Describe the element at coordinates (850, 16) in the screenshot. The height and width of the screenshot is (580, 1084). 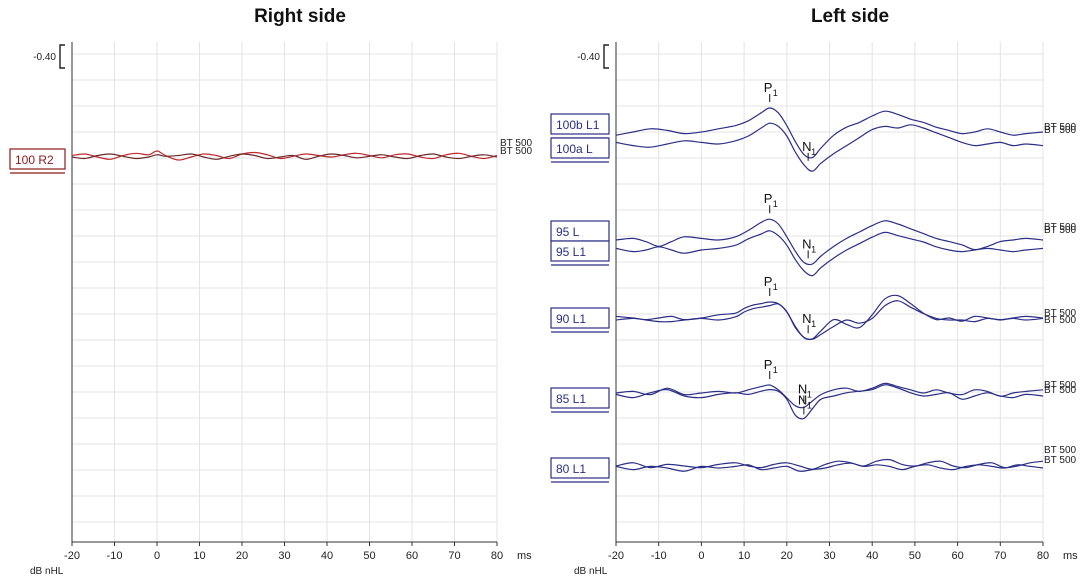
I see `left-panel-title: Left side` at that location.